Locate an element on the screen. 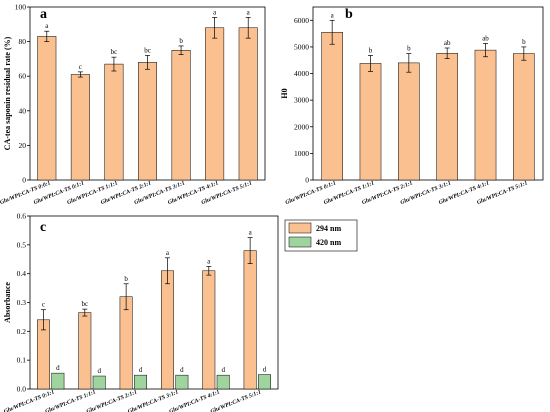  y-tick-label: 0.3 is located at coordinates (22, 302).